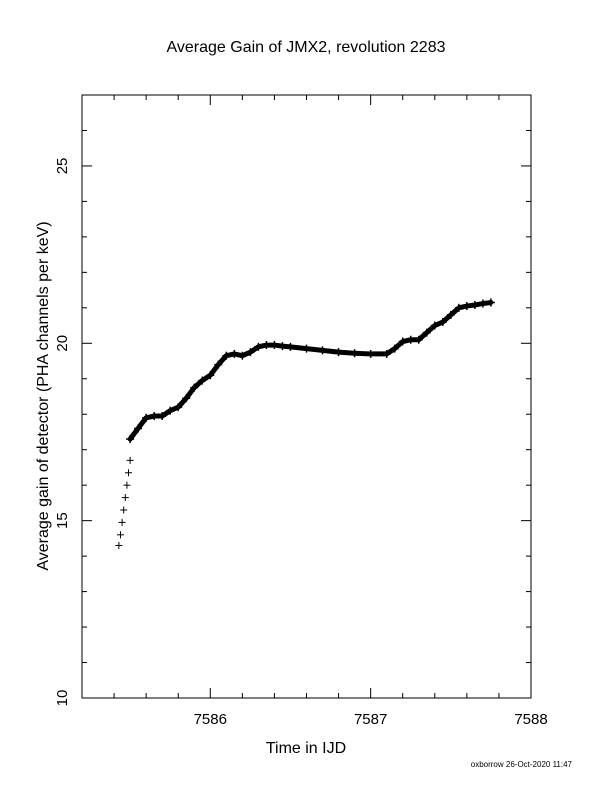 This screenshot has width=612, height=792. What do you see at coordinates (530, 719) in the screenshot?
I see `x-tick-label: 7588` at bounding box center [530, 719].